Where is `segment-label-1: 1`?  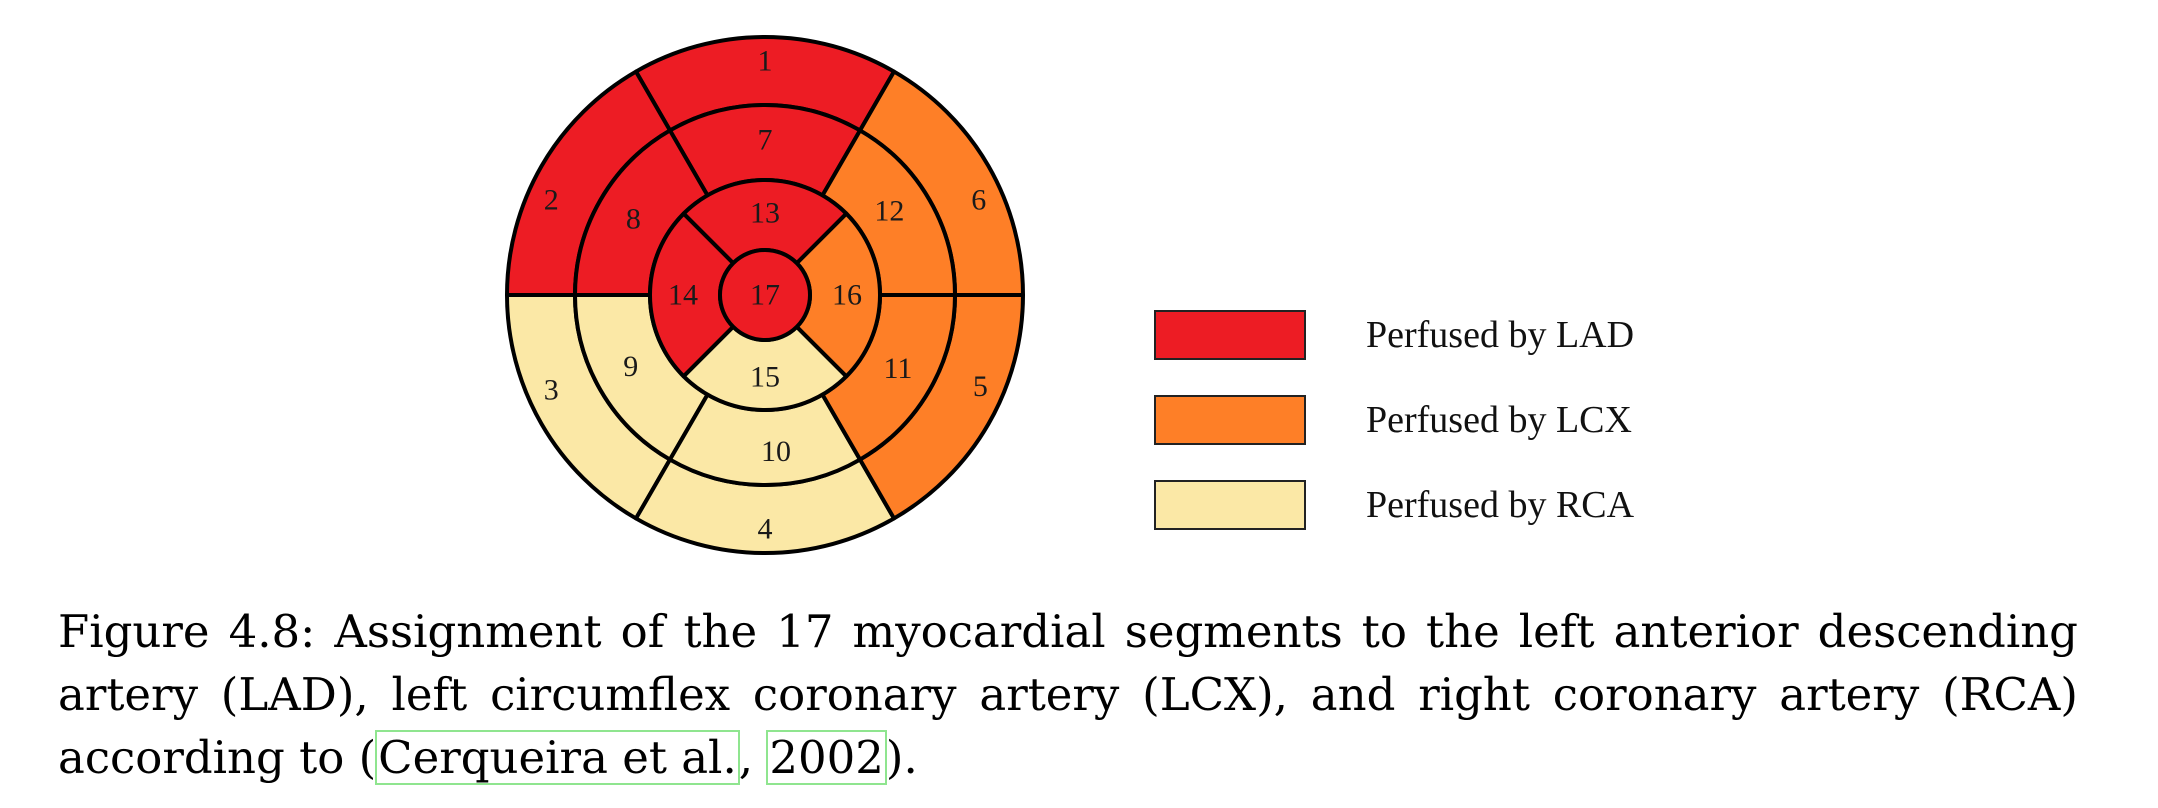 segment-label-1: 1 is located at coordinates (765, 61).